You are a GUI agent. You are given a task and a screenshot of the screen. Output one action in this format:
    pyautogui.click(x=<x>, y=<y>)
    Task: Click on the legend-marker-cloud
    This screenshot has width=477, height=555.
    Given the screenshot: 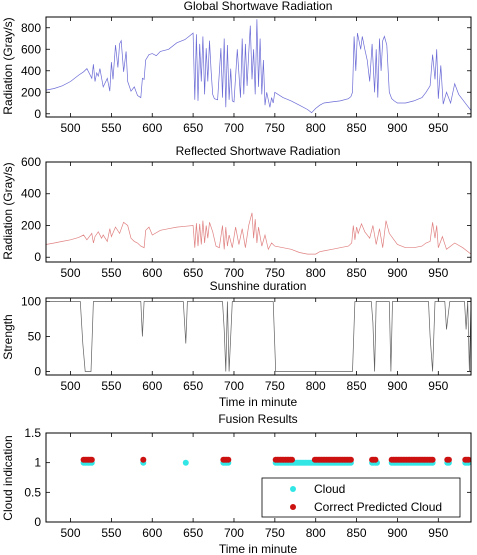 What is the action you would take?
    pyautogui.click(x=293, y=489)
    